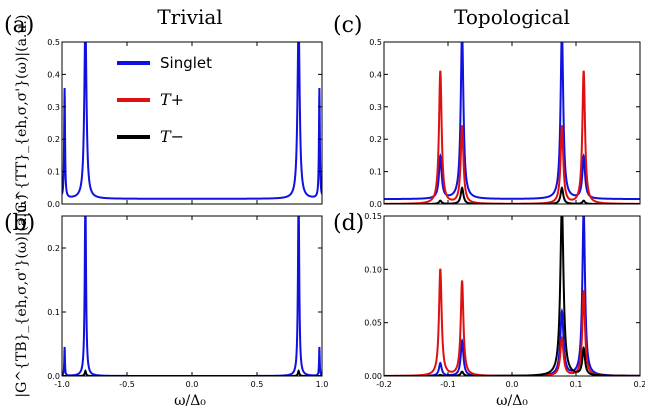 The height and width of the screenshot is (413, 645). I want to click on x-tick-label: -0.2, so click(384, 384).